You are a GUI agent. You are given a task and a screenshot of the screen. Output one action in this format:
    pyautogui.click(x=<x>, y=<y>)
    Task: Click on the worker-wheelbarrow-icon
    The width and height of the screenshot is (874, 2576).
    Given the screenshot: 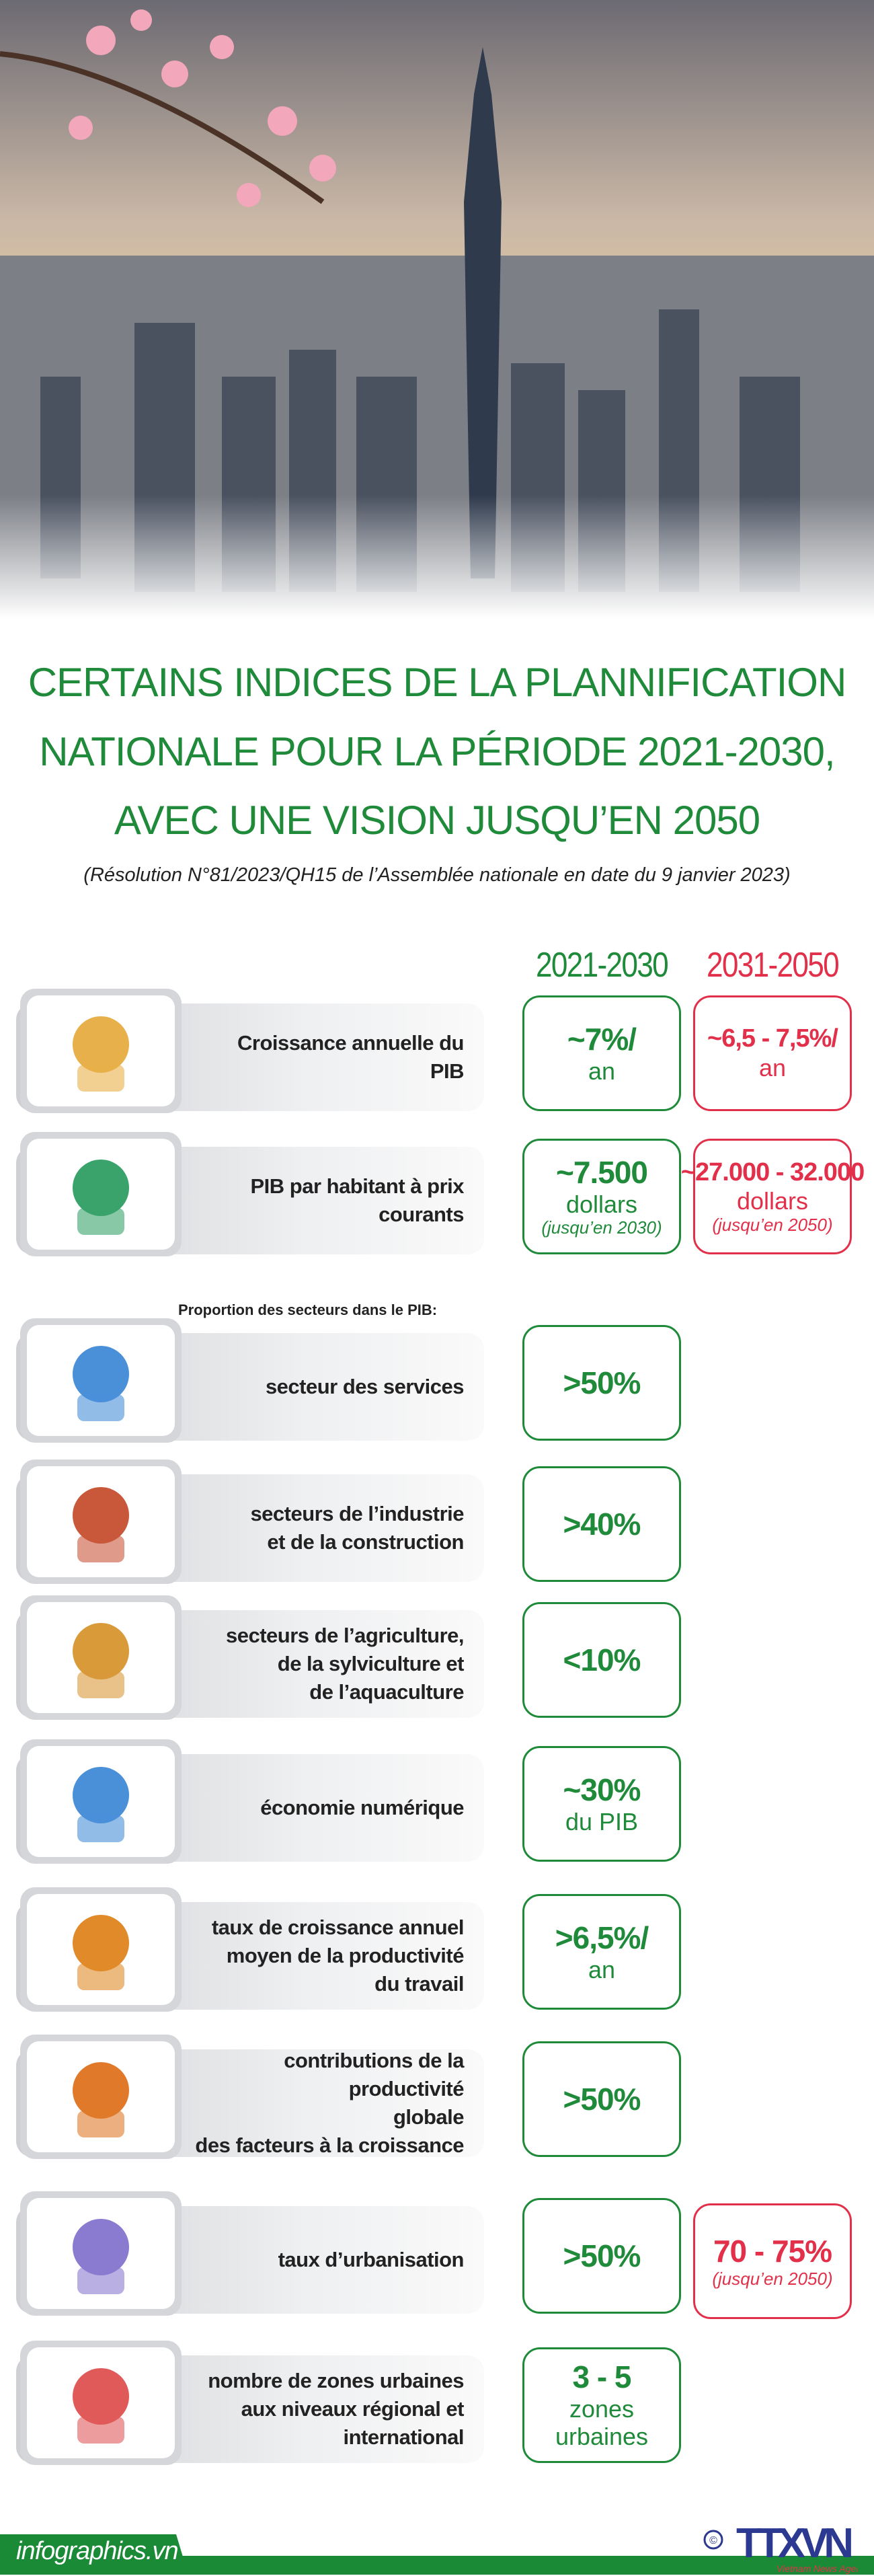 What is the action you would take?
    pyautogui.click(x=101, y=1952)
    